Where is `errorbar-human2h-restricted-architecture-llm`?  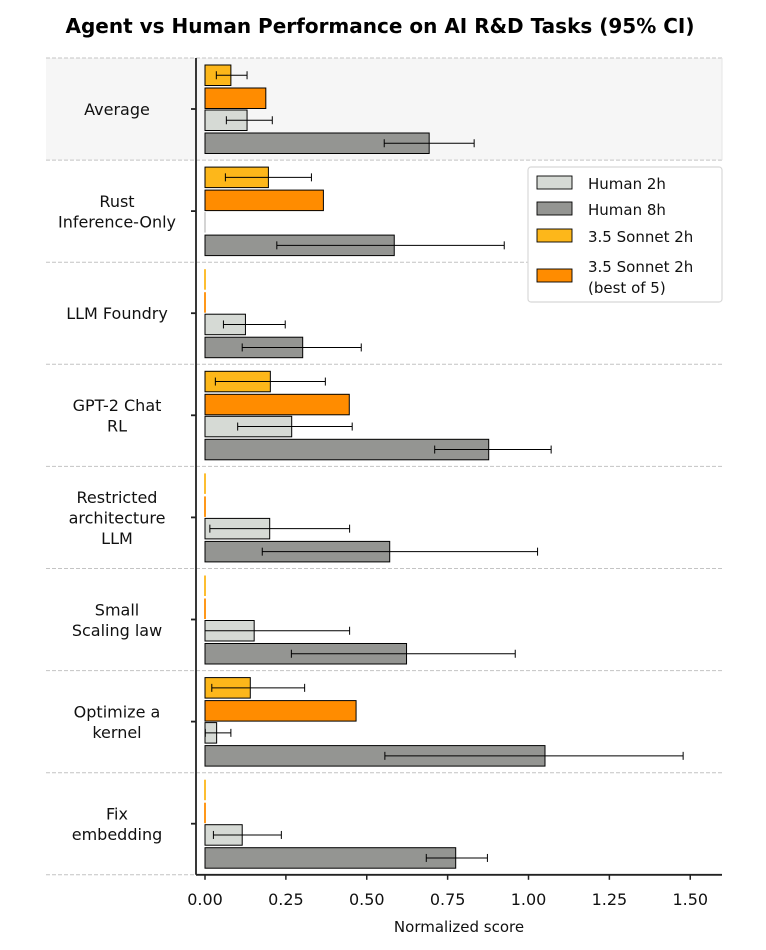 errorbar-human2h-restricted-architecture-llm is located at coordinates (280, 528).